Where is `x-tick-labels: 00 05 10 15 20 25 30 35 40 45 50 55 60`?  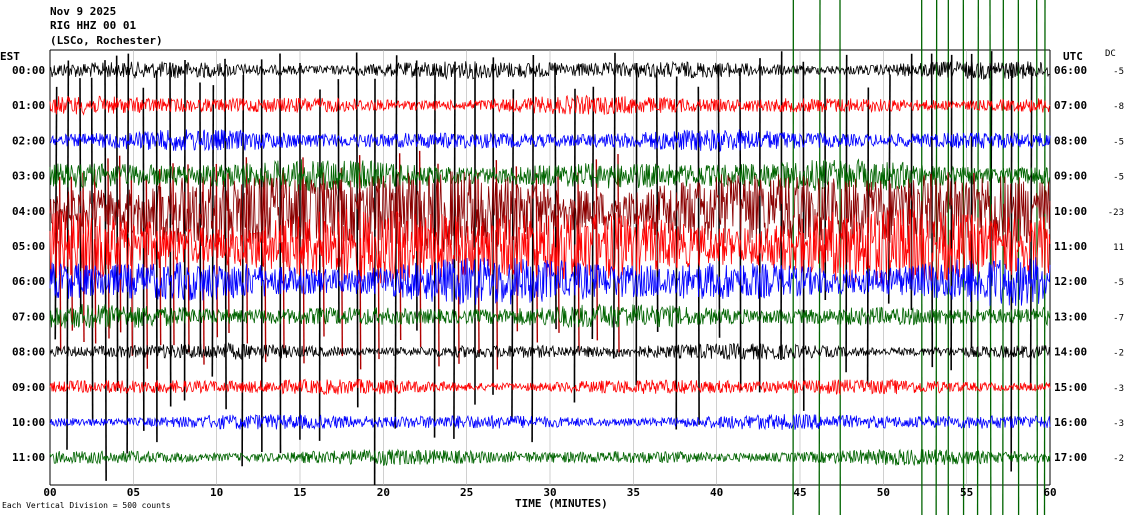 x-tick-labels: 00 05 10 15 20 25 30 35 40 45 50 55 60 is located at coordinates (549, 492).